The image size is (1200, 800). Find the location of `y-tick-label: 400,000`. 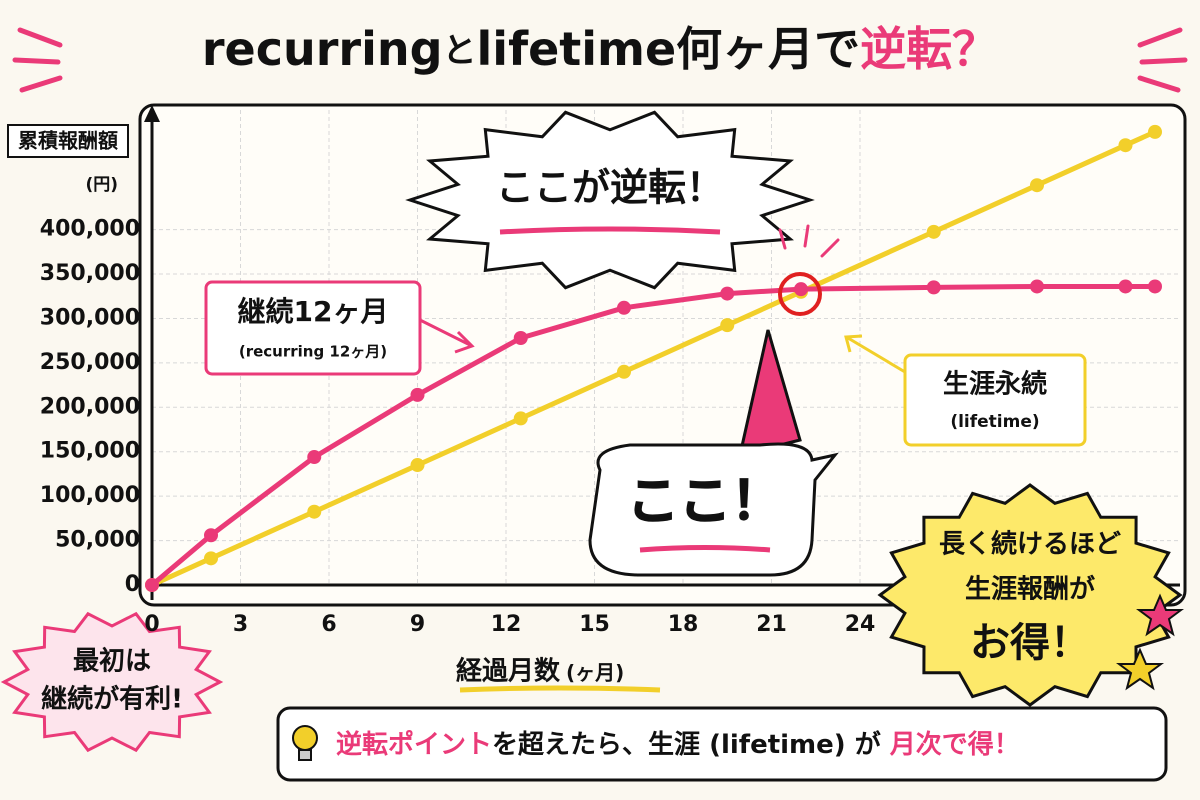

y-tick-label: 400,000 is located at coordinates (90, 229).